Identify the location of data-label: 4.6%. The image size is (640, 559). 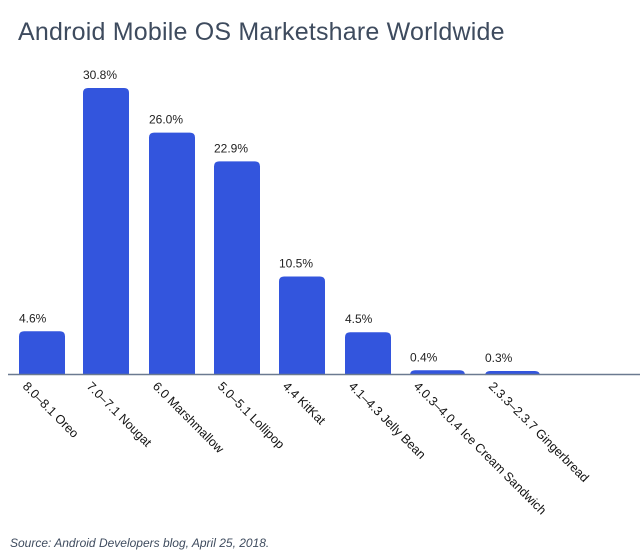
(33, 318).